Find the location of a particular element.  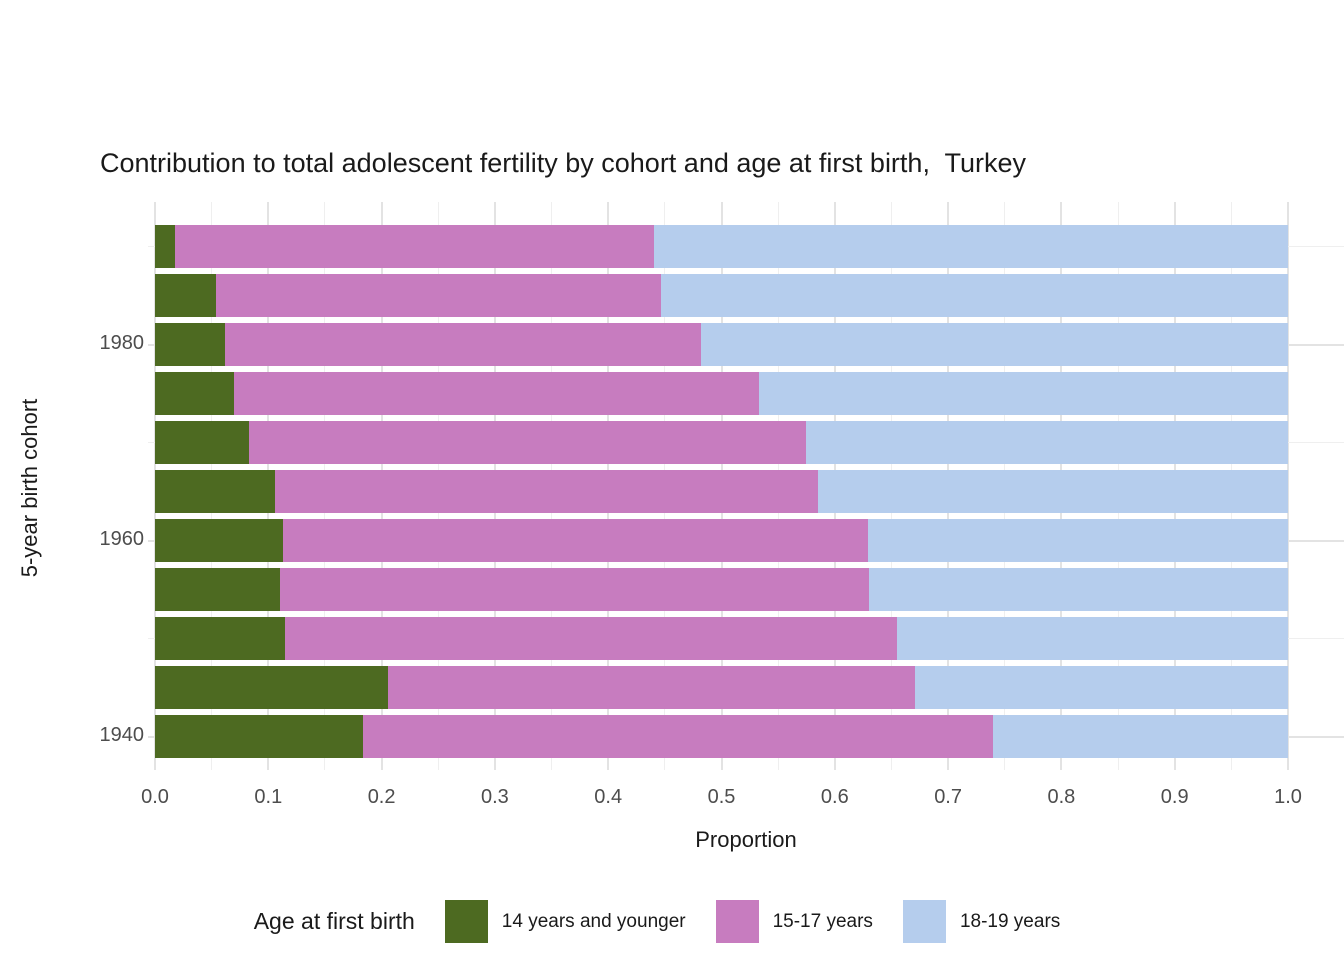

x-tick-label: 0.0 is located at coordinates (155, 797).